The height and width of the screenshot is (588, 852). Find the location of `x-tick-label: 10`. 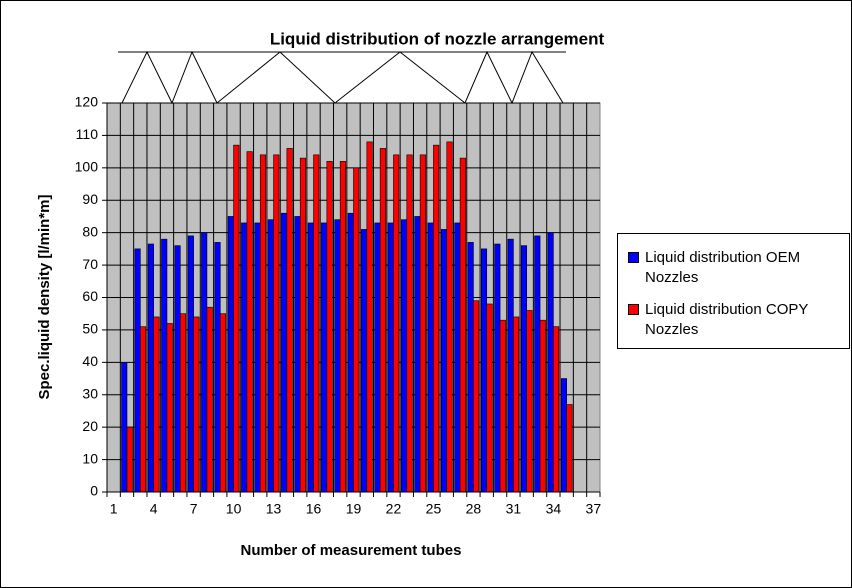

x-tick-label: 10 is located at coordinates (234, 509).